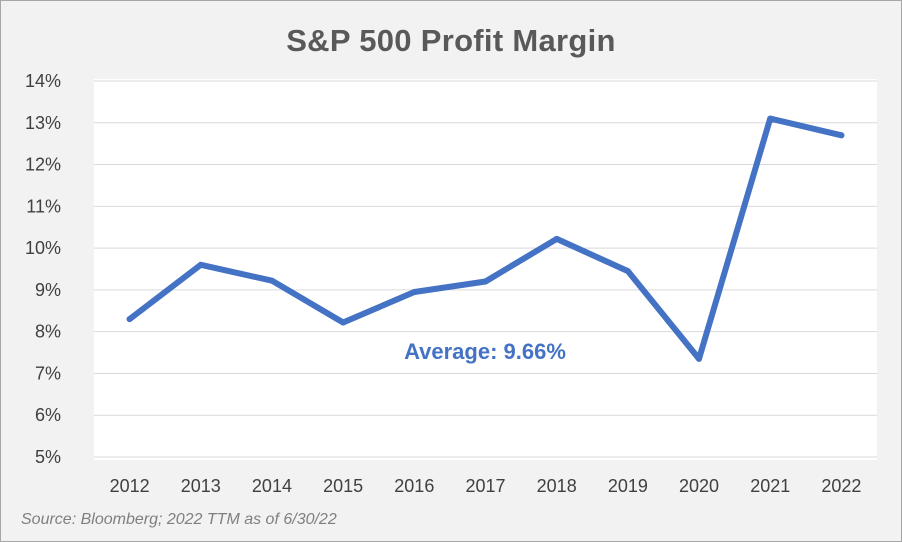 This screenshot has width=902, height=542. I want to click on x-tick-label: 2022, so click(841, 486).